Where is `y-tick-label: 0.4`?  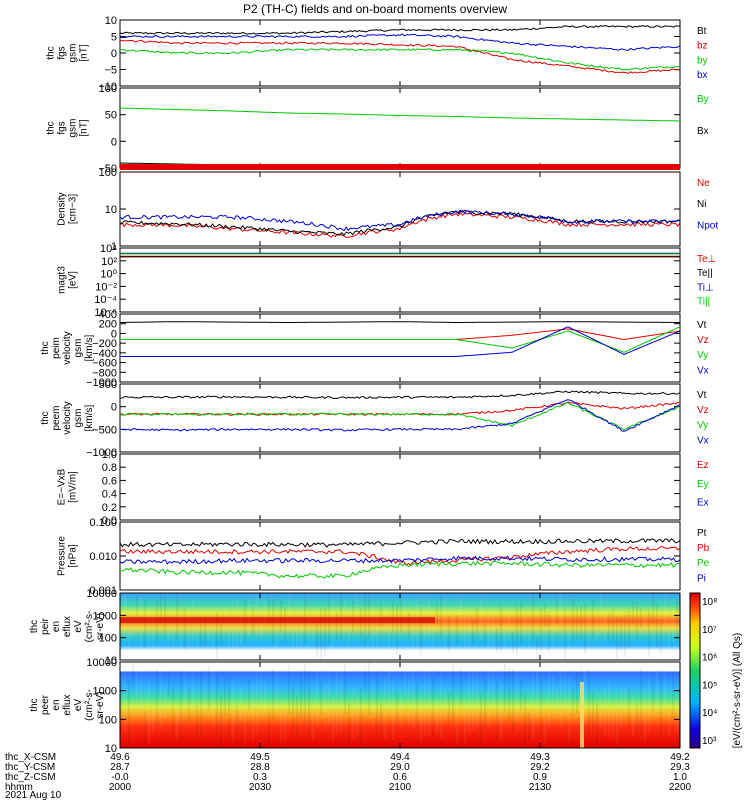 y-tick-label: 0.4 is located at coordinates (109, 495).